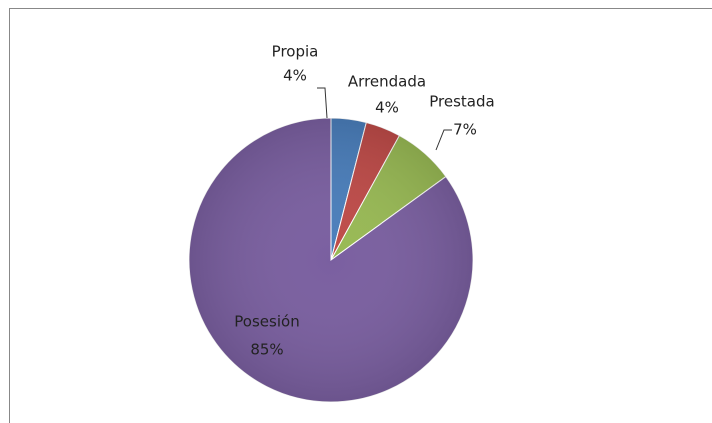  What do you see at coordinates (266, 350) in the screenshot?
I see `slice-value-label: 85%` at bounding box center [266, 350].